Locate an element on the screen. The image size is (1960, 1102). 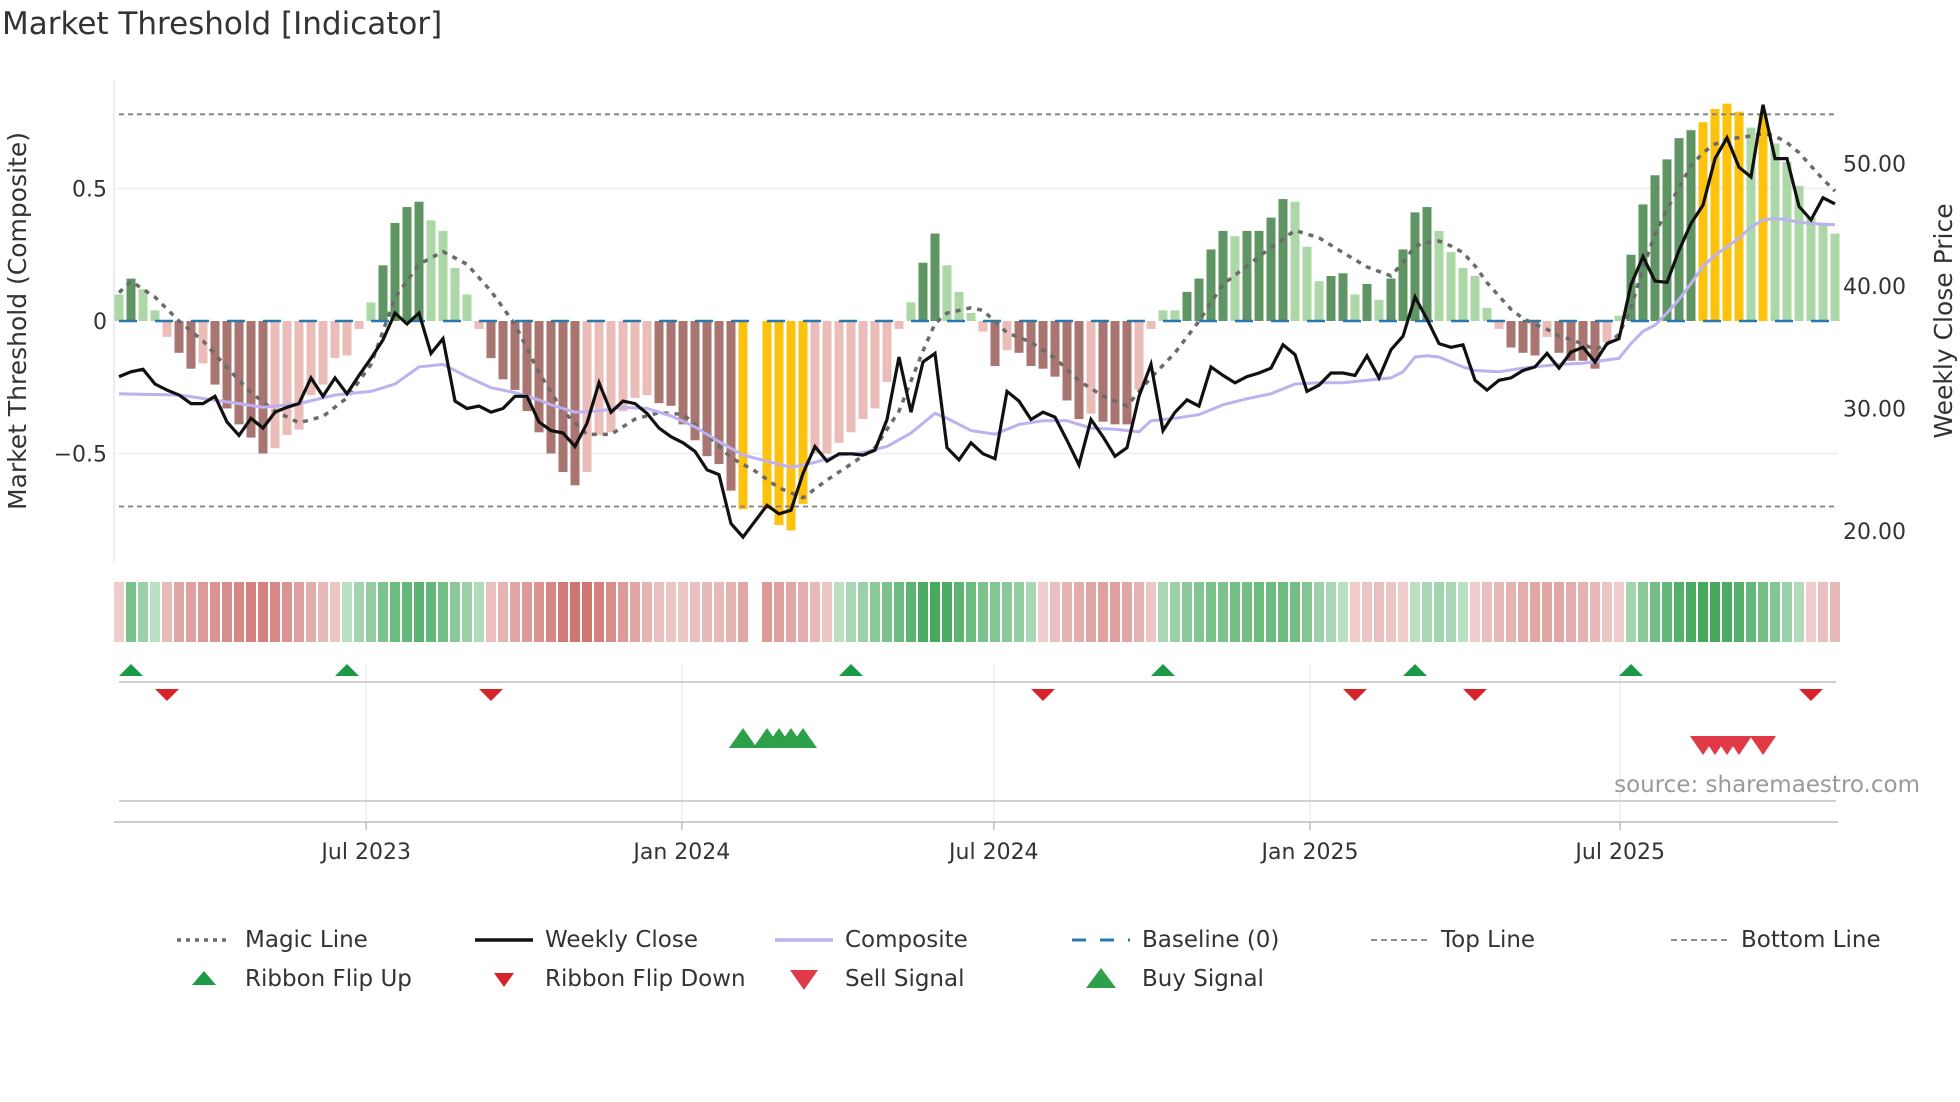
ribbon-flip-up-marker is located at coordinates (1163, 670).